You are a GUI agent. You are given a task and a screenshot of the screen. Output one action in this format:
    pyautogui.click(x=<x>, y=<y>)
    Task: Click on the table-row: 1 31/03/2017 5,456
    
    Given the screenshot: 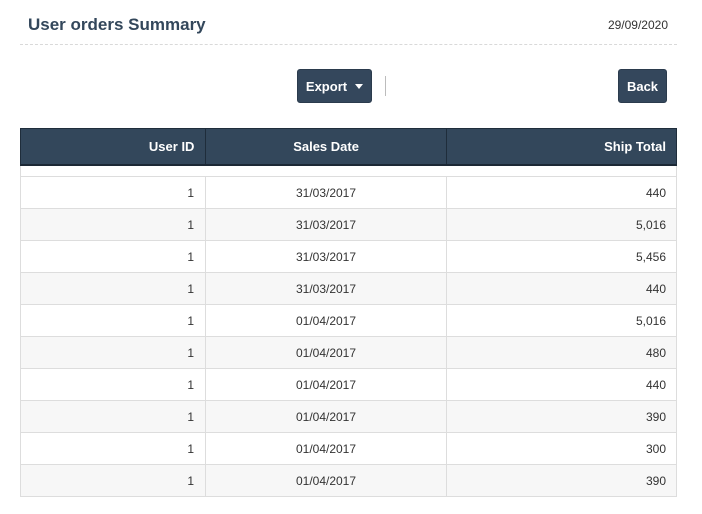 What is the action you would take?
    pyautogui.click(x=348, y=257)
    